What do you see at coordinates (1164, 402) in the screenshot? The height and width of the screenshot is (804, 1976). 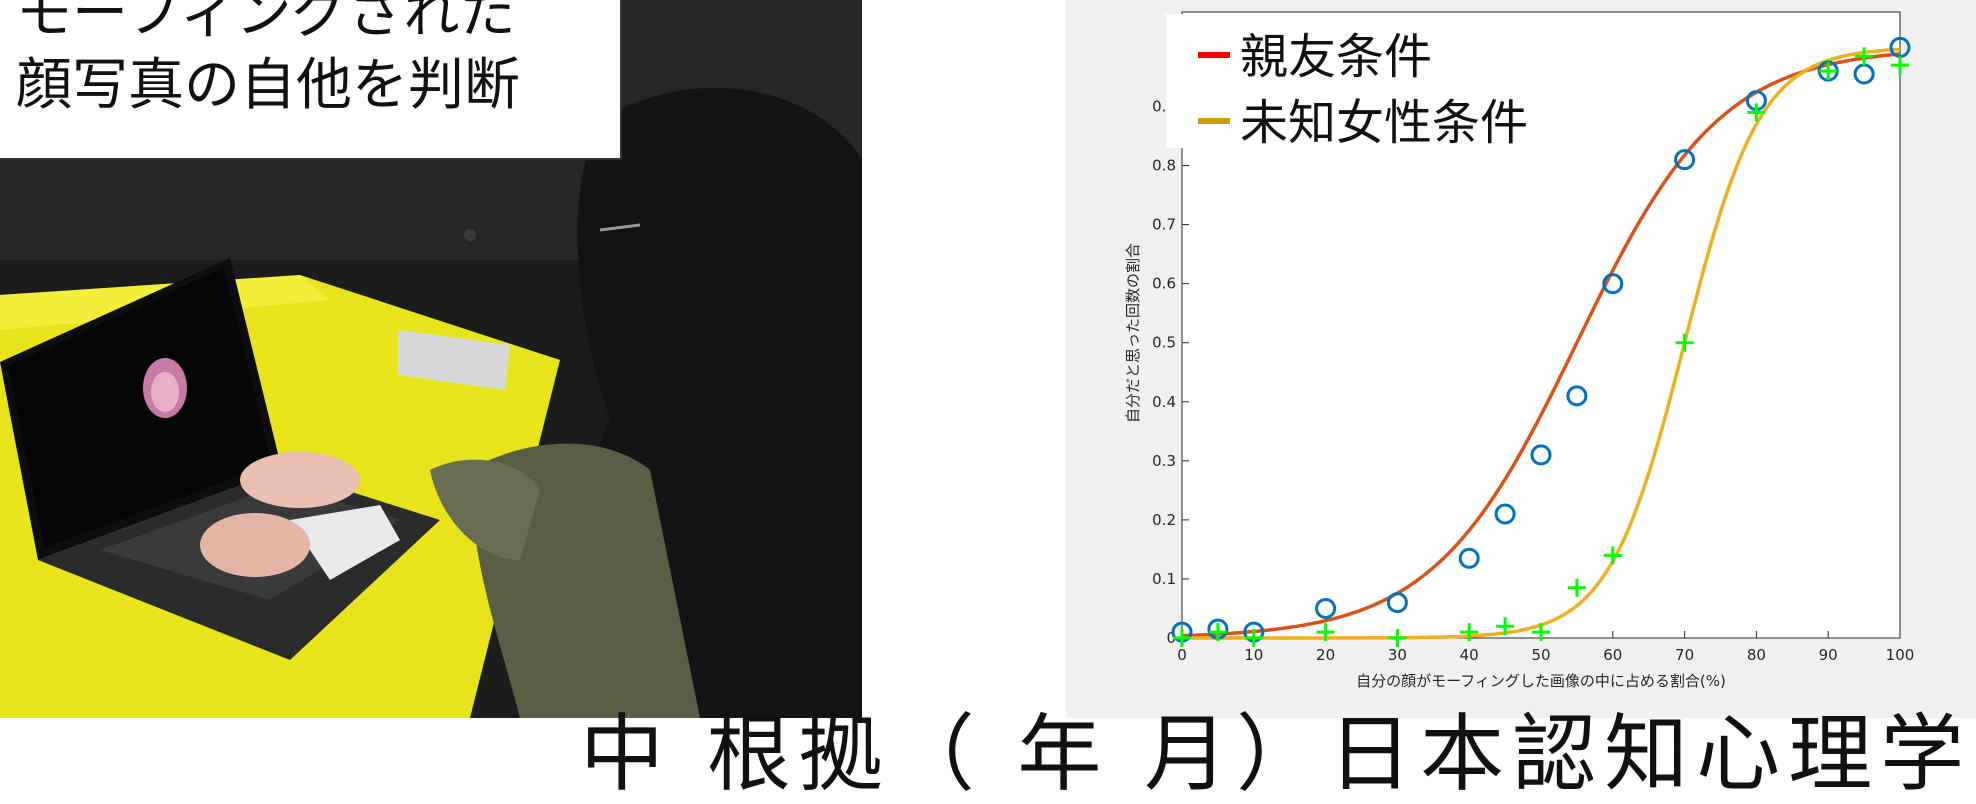 I see `y-tick-label: 0.4` at bounding box center [1164, 402].